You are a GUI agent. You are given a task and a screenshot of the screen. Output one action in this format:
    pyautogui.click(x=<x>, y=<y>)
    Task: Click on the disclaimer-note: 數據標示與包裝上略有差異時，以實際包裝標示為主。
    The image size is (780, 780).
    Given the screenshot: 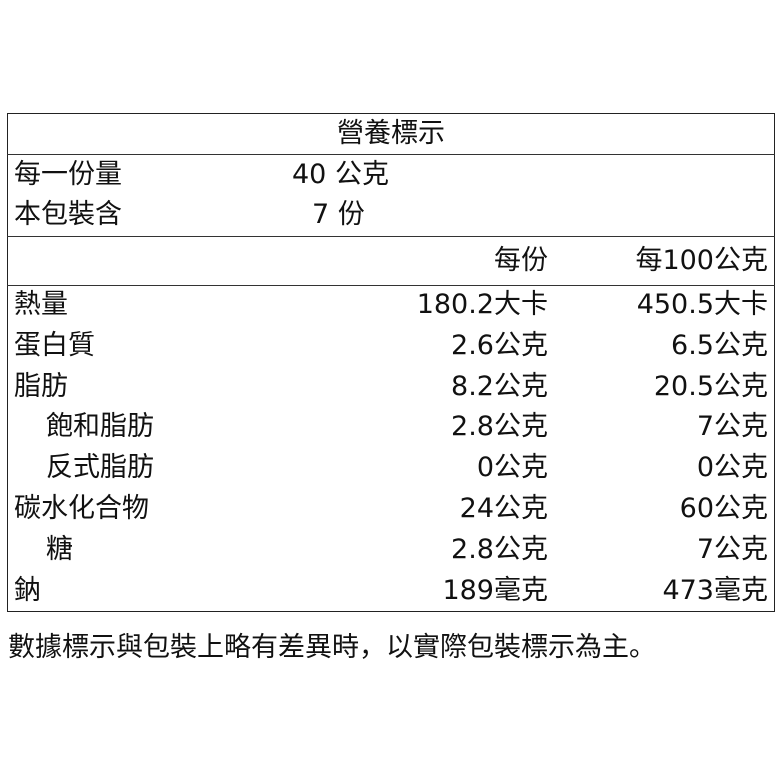 What is the action you would take?
    pyautogui.click(x=332, y=647)
    